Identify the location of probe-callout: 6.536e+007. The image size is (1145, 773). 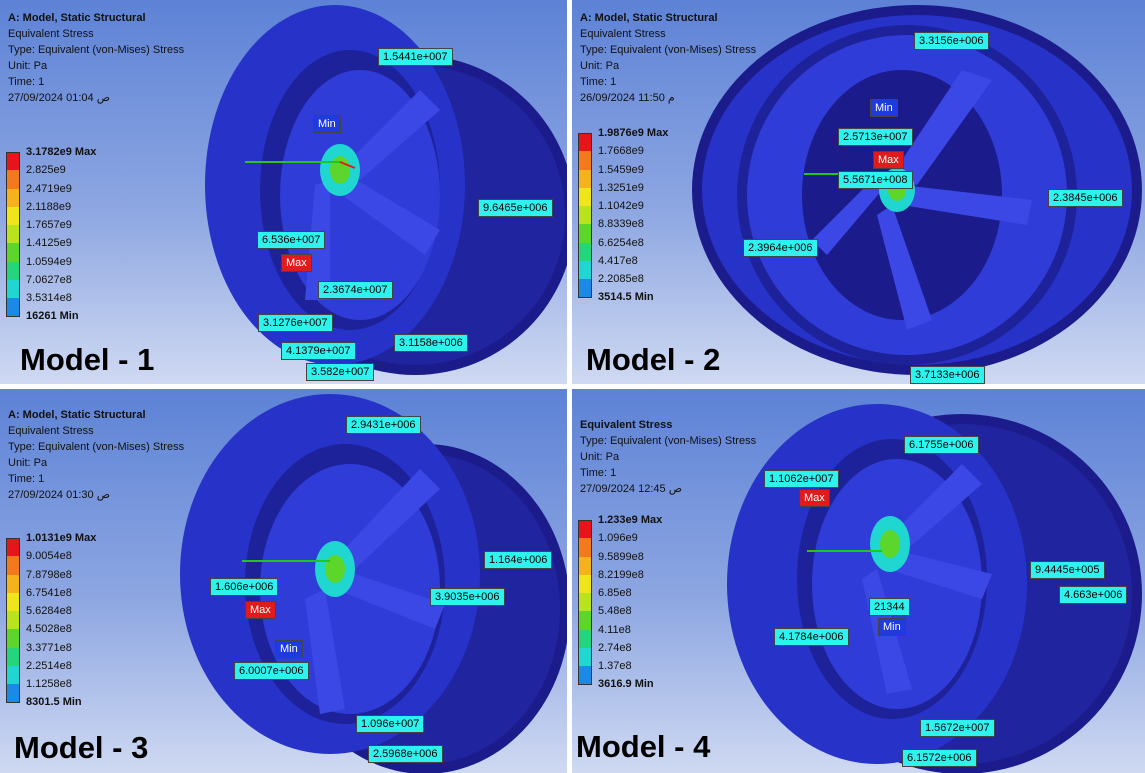
(291, 240).